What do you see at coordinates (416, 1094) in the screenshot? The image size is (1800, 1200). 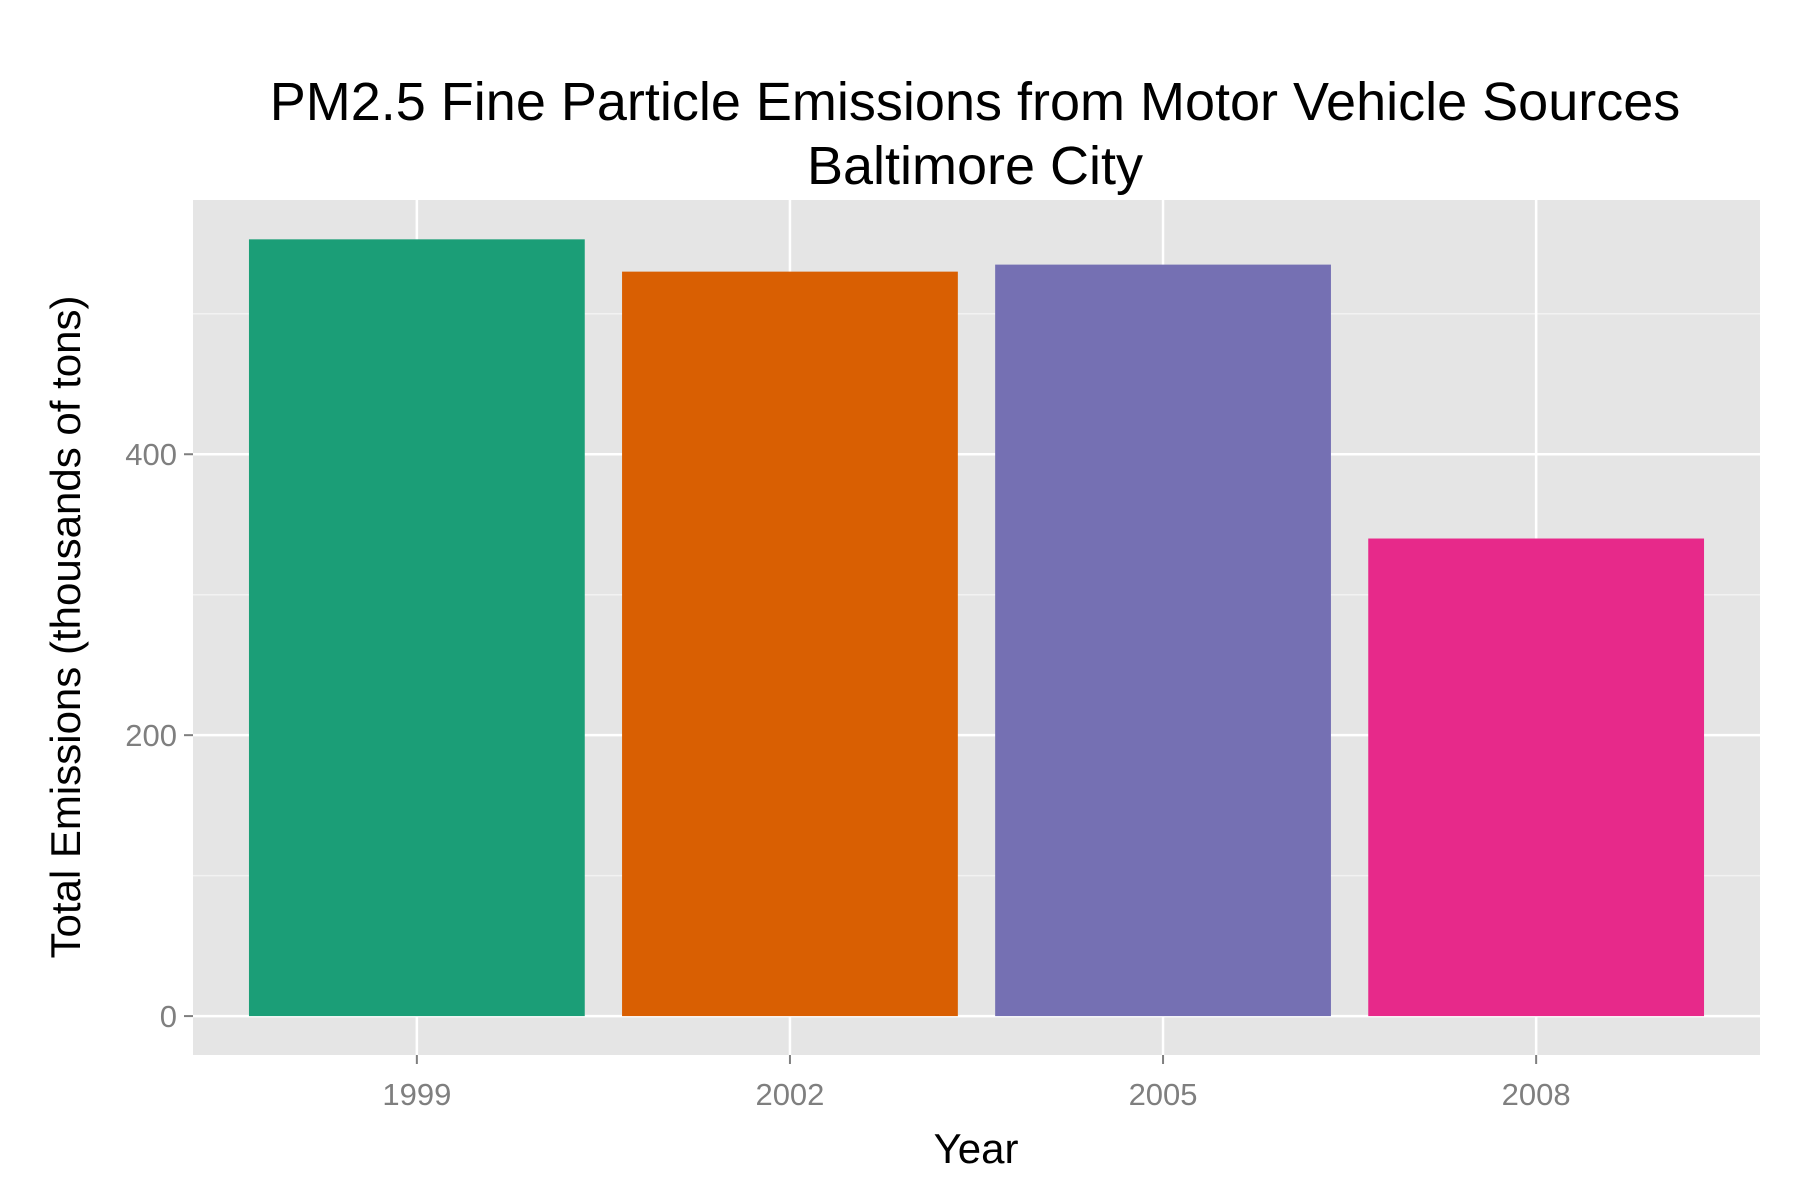 I see `x-tick-label: 1999` at bounding box center [416, 1094].